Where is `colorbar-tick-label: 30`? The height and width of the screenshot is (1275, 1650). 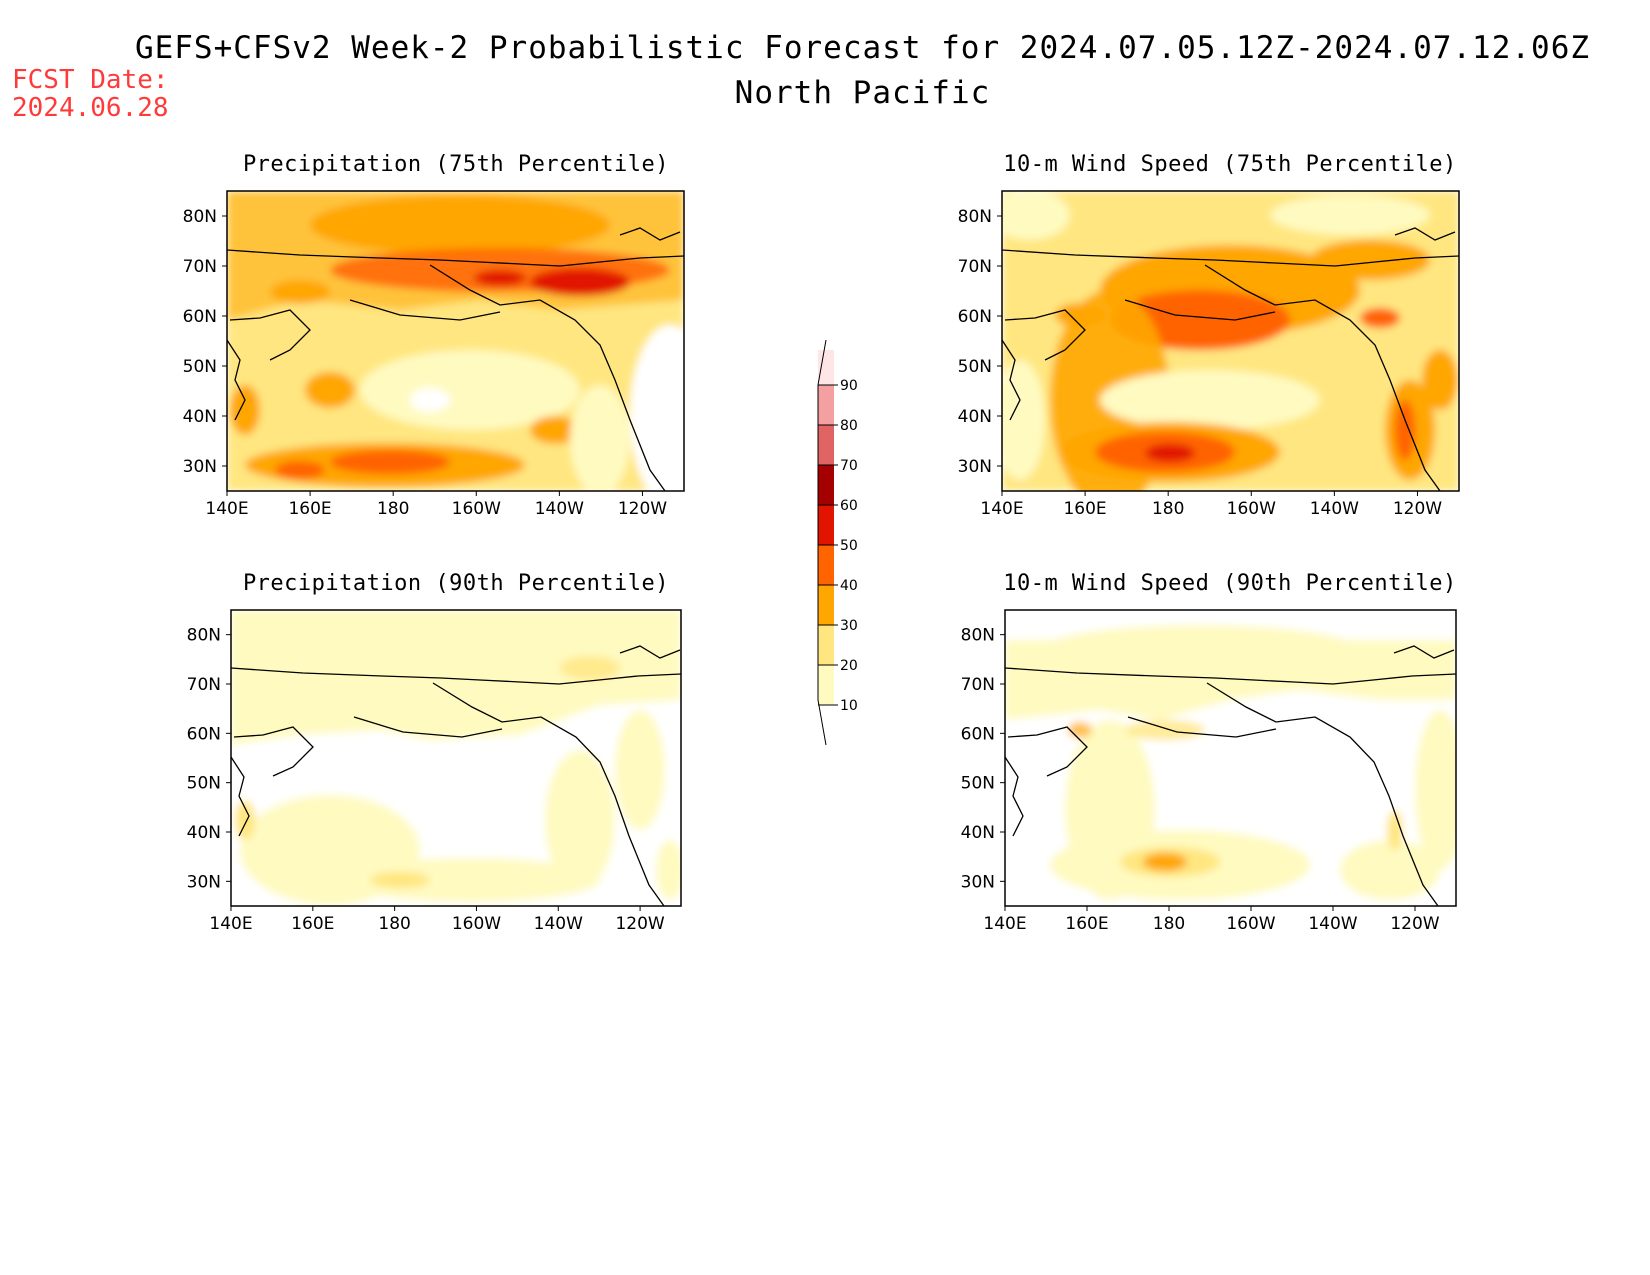 colorbar-tick-label: 30 is located at coordinates (849, 626).